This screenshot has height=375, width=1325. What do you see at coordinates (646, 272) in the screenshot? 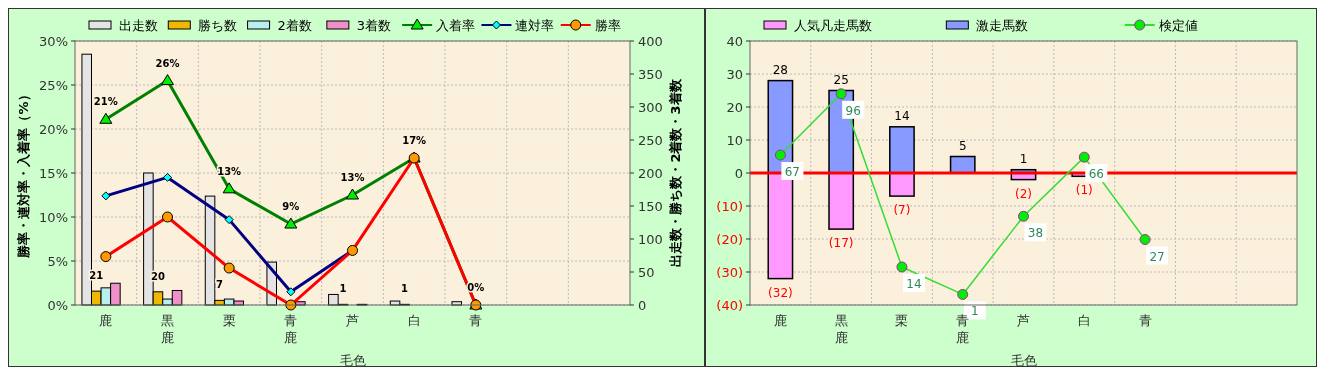
I see `y2-tick-label: 50` at bounding box center [646, 272].